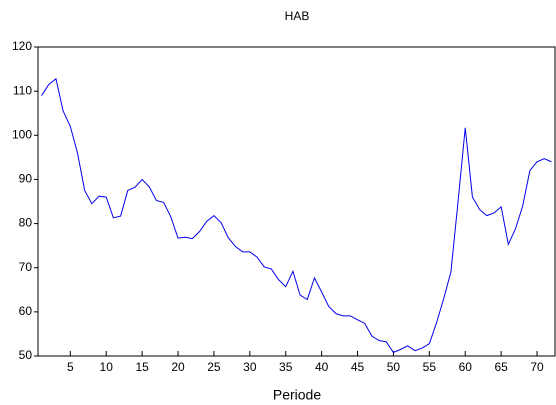 The width and height of the screenshot is (556, 405). What do you see at coordinates (22, 90) in the screenshot?
I see `y-tick-label: 110` at bounding box center [22, 90].